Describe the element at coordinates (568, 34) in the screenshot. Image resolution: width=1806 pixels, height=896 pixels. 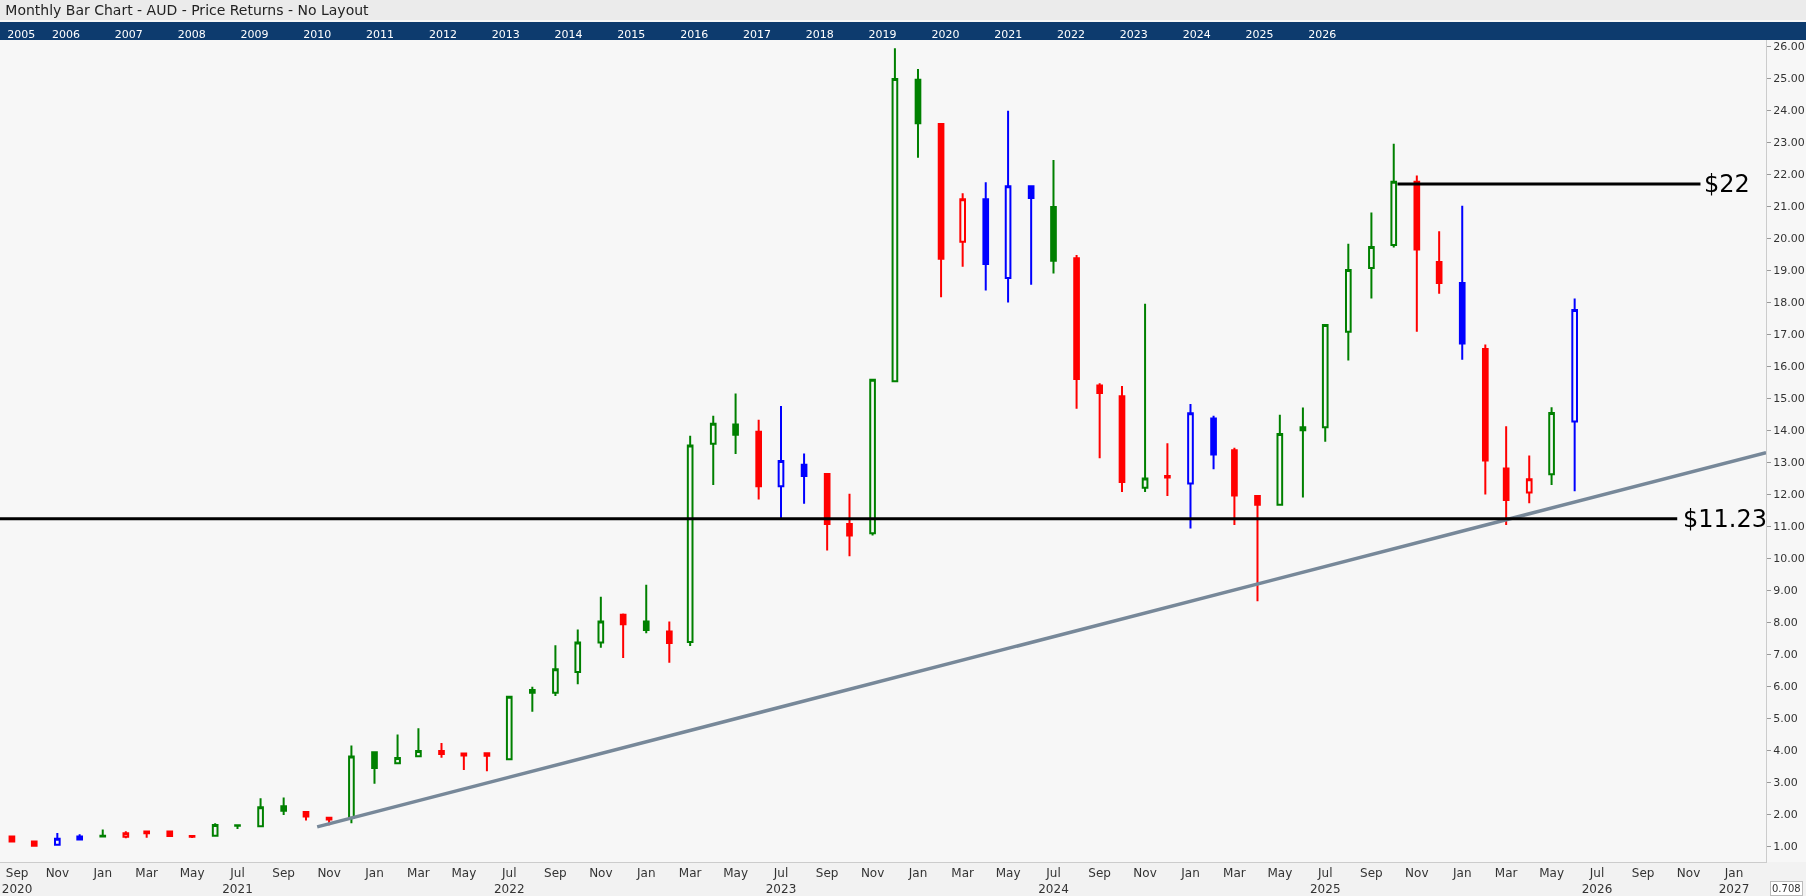
I see `x2-tick-label: 2014` at that location.